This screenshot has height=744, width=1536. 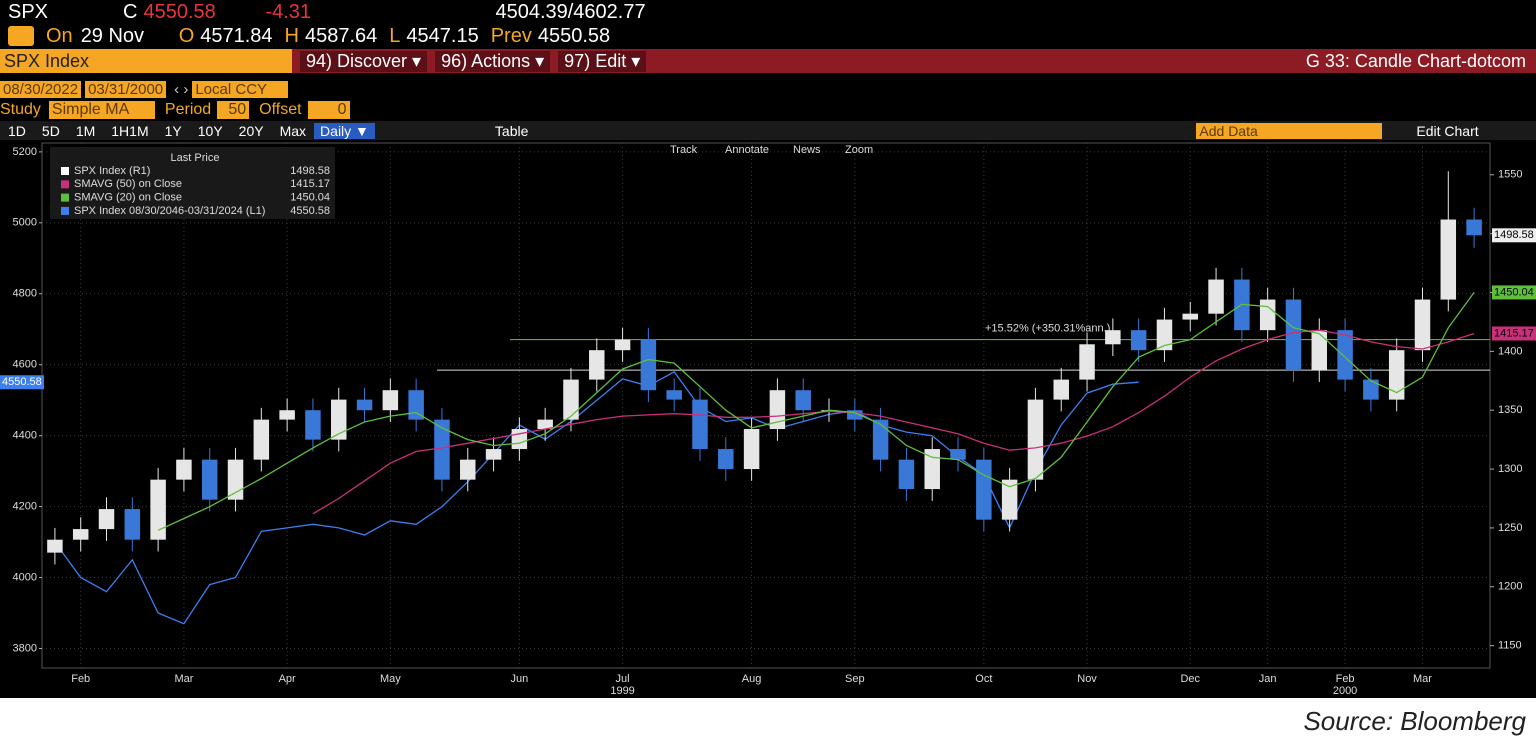 What do you see at coordinates (493, 61) in the screenshot?
I see `menu: 96) Actions ▾` at bounding box center [493, 61].